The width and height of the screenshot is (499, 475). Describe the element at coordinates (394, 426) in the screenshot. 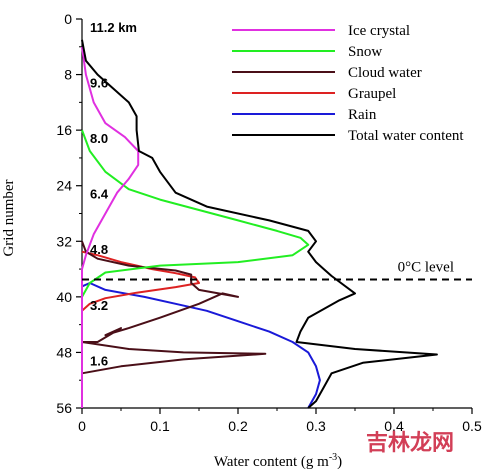

I see `x-tick-label: 0.4` at that location.